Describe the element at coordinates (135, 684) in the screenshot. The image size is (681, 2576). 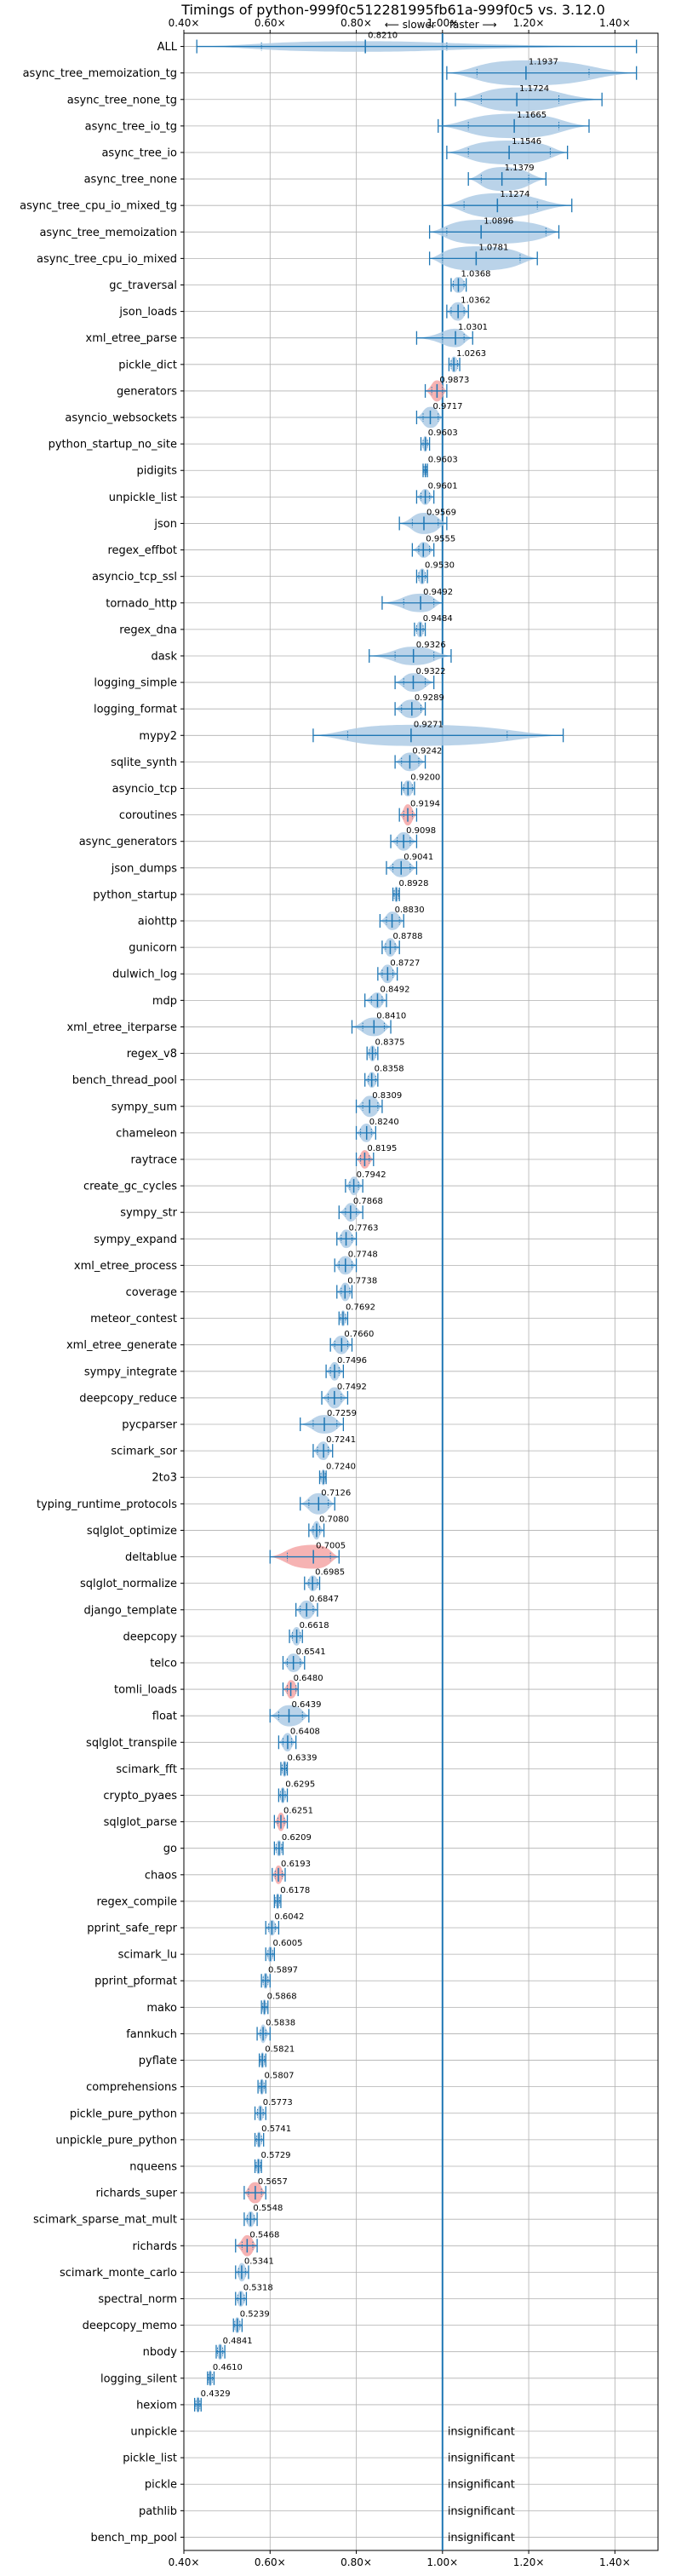
I see `y-tick-label: logging_simple` at that location.